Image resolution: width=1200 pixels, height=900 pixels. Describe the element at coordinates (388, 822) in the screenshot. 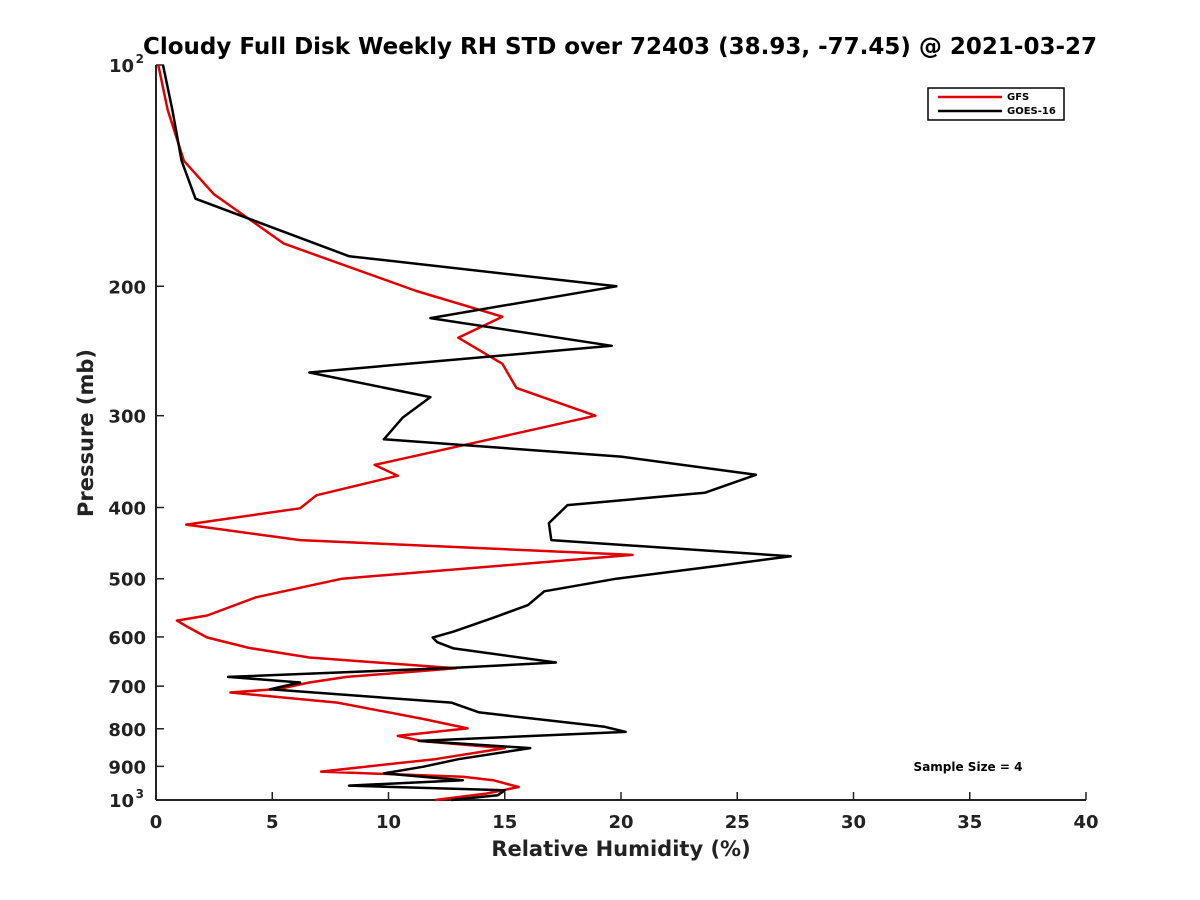

I see `x-tick-label: 10` at that location.